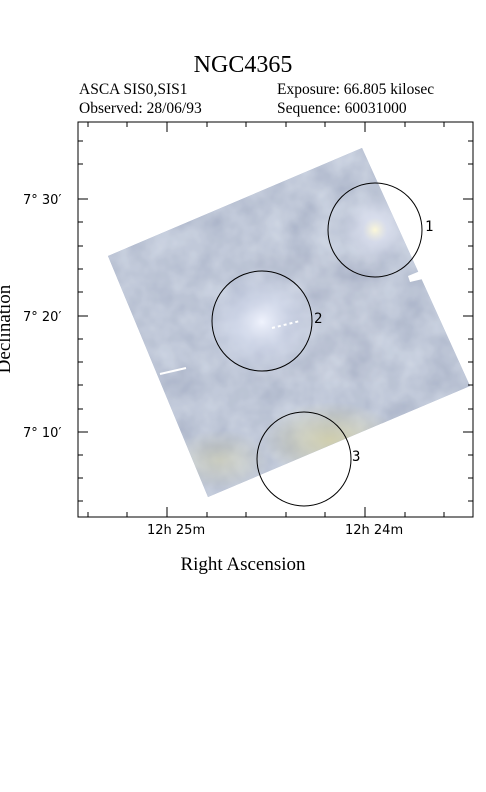  I want to click on y-axis-label: Declination, so click(7, 329).